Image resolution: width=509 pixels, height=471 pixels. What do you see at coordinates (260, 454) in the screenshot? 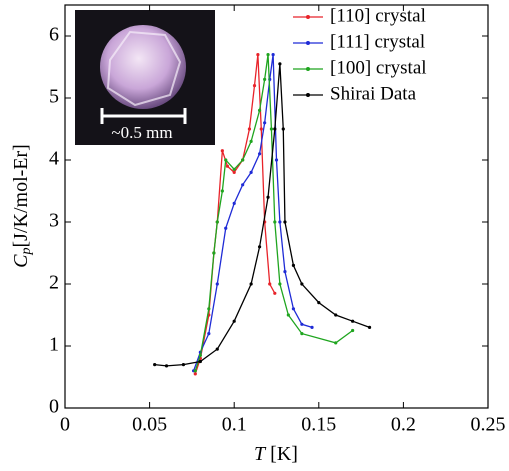
I see `x-label-symbol: T` at bounding box center [260, 454].